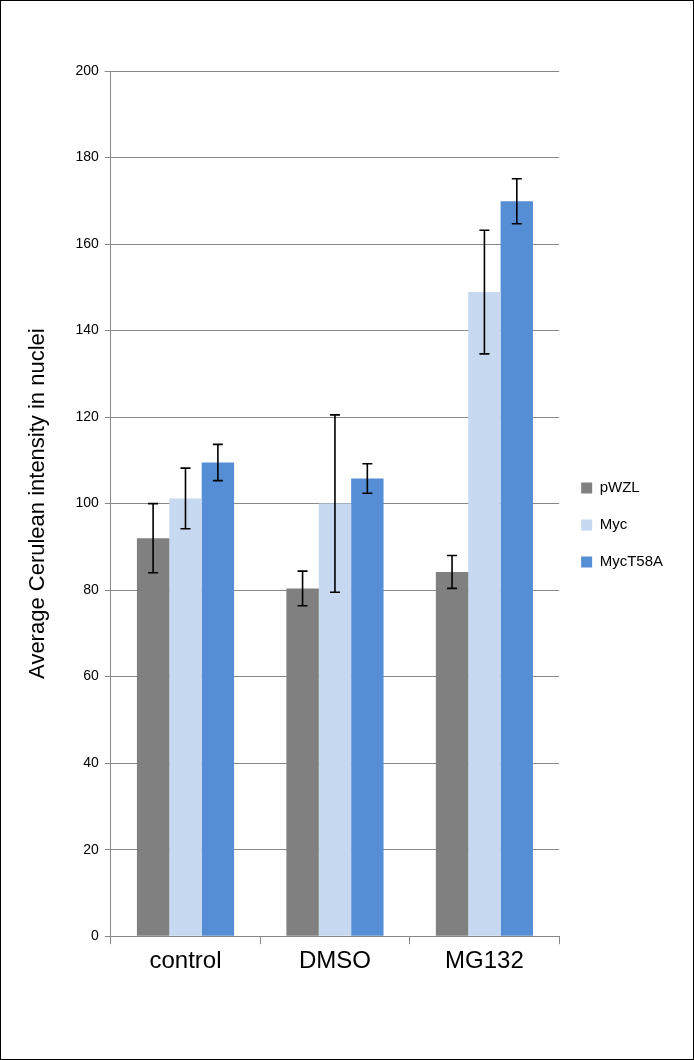  Describe the element at coordinates (484, 960) in the screenshot. I see `x-tick-label: MG132` at that location.